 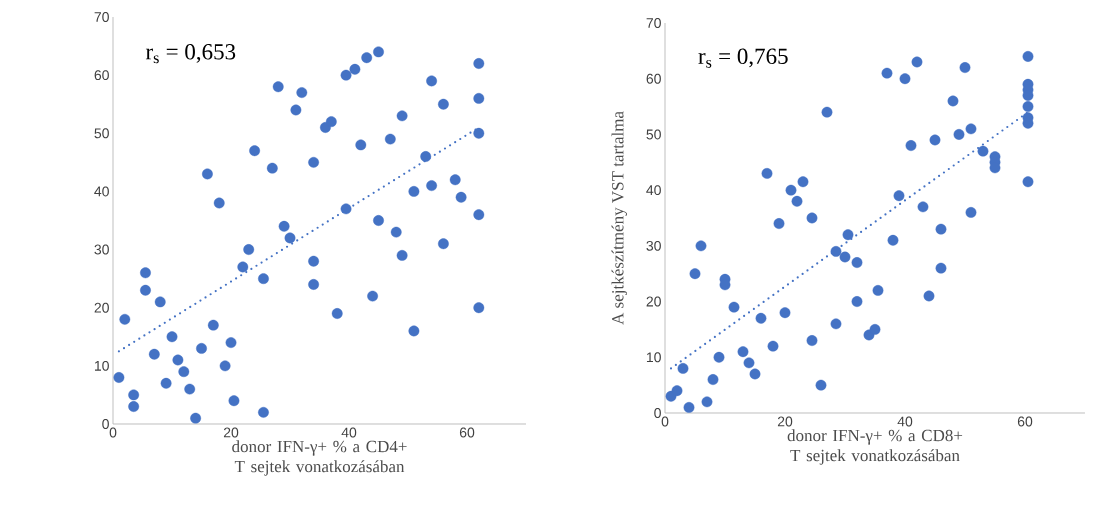 I want to click on x-axis-title: donor IFN-γ+ % a CD4+ T sejtek vonatkozásában, so click(x=319, y=458).